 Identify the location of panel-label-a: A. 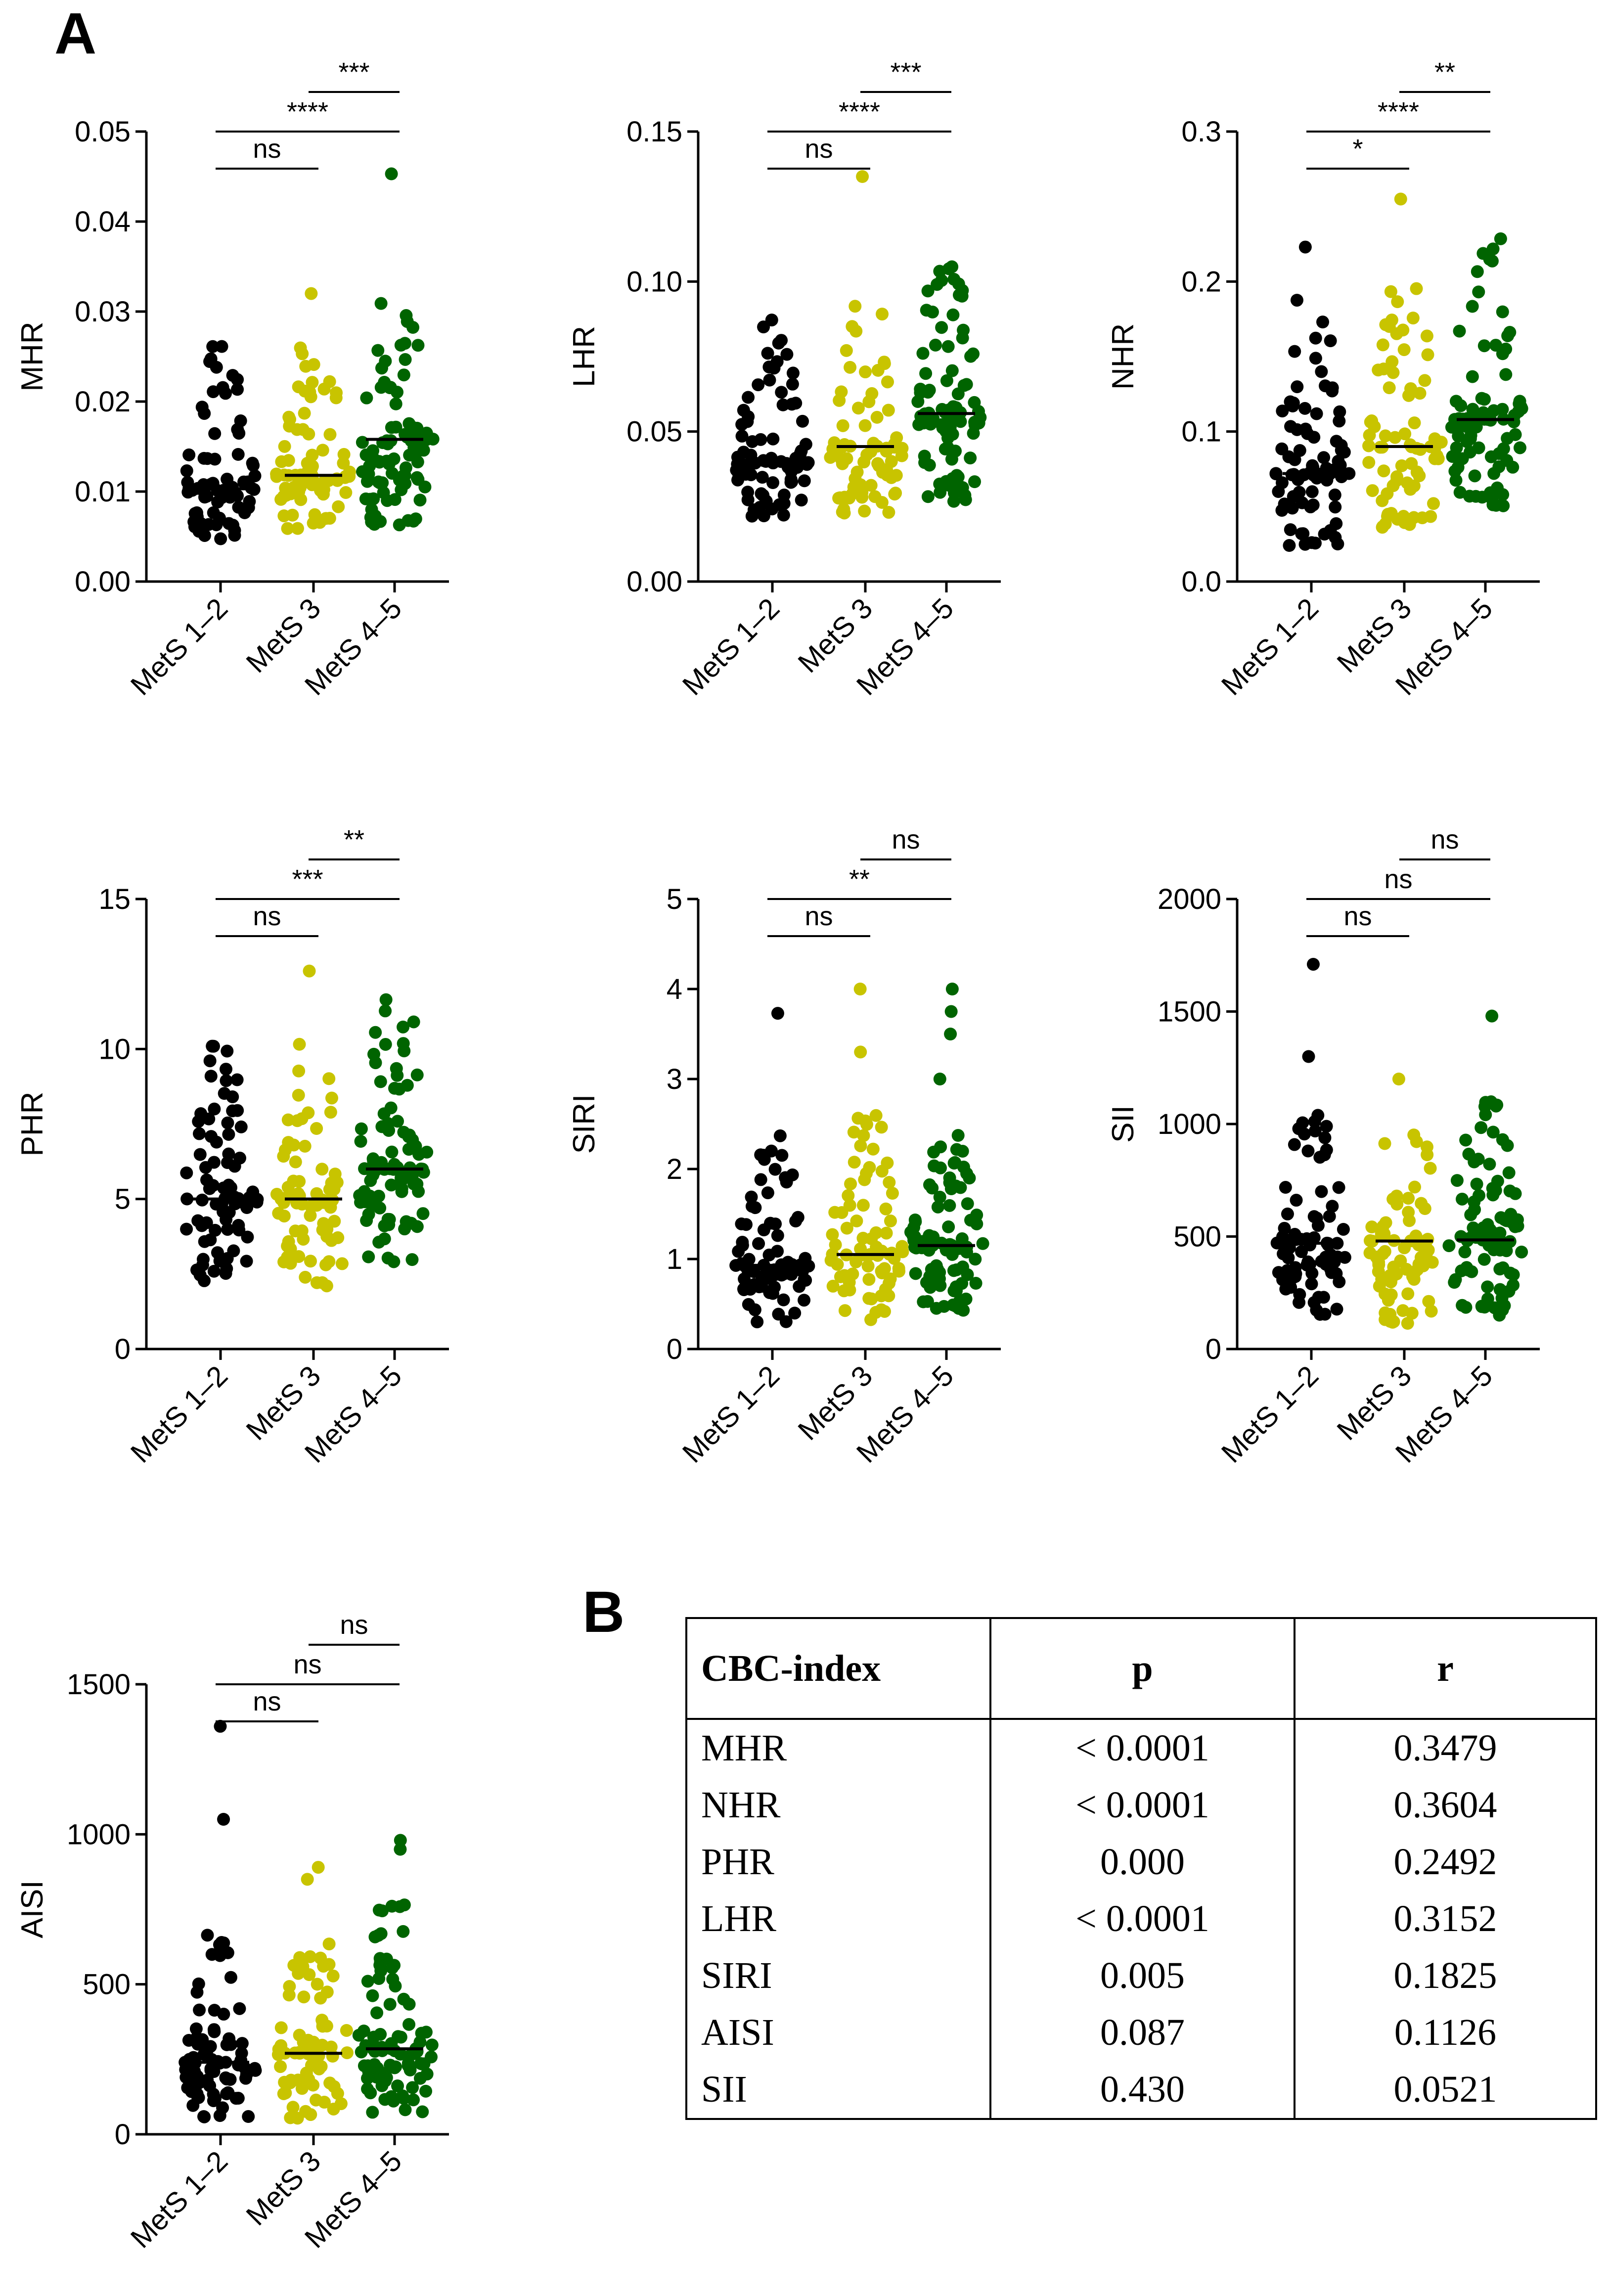
(75, 33).